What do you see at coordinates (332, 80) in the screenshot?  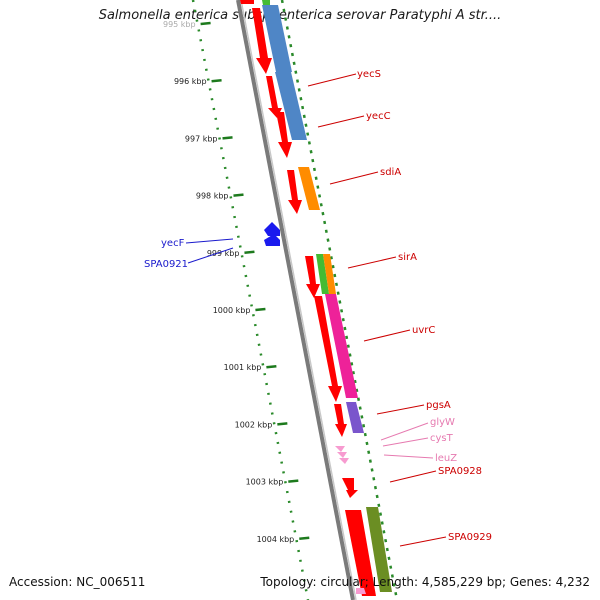 I see `leader-yecS` at bounding box center [332, 80].